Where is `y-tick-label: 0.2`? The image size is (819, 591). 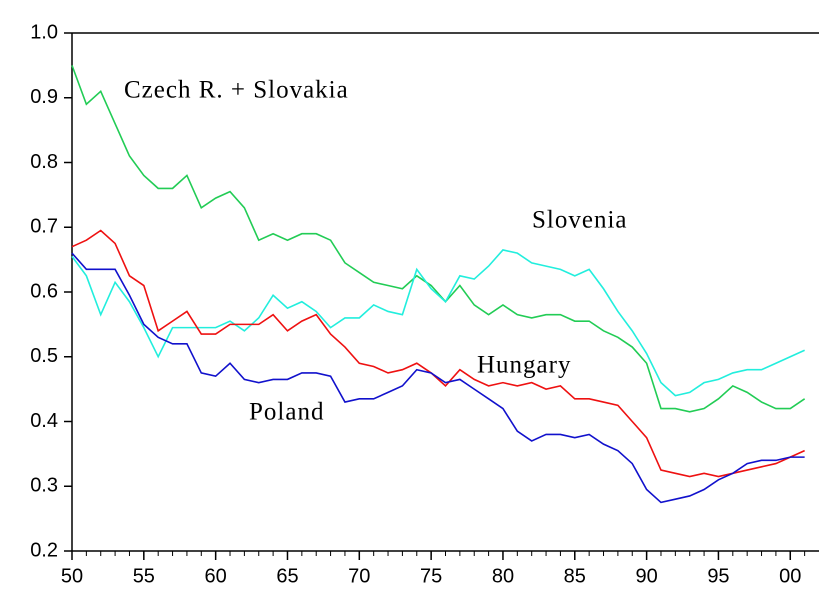 y-tick-label: 0.2 is located at coordinates (44, 550).